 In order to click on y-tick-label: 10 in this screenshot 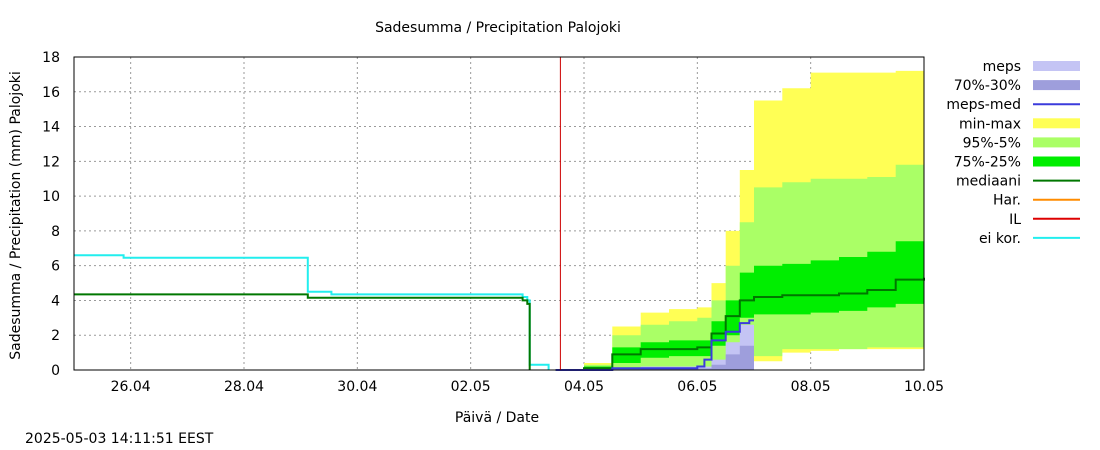, I will do `click(51, 197)`.